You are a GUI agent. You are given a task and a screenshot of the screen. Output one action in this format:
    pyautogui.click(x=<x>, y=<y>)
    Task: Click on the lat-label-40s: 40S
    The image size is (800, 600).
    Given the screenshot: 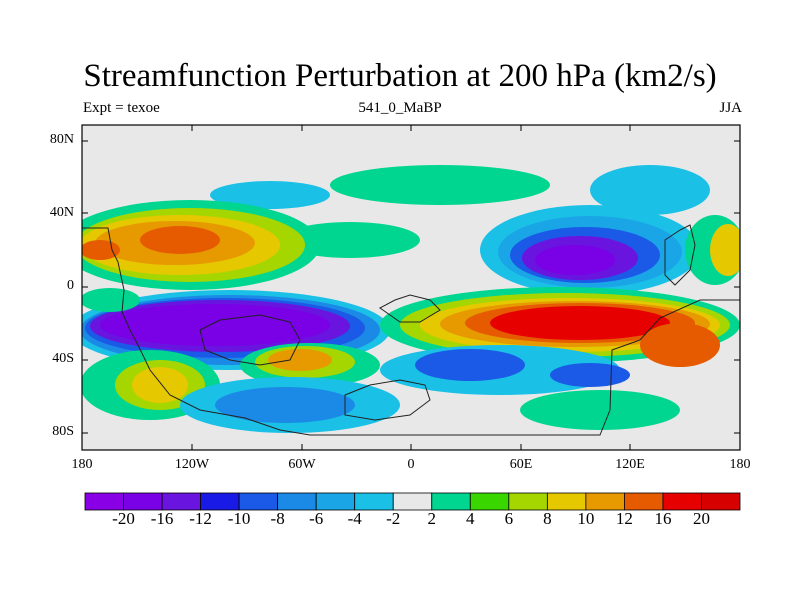 What is the action you would take?
    pyautogui.click(x=63, y=358)
    